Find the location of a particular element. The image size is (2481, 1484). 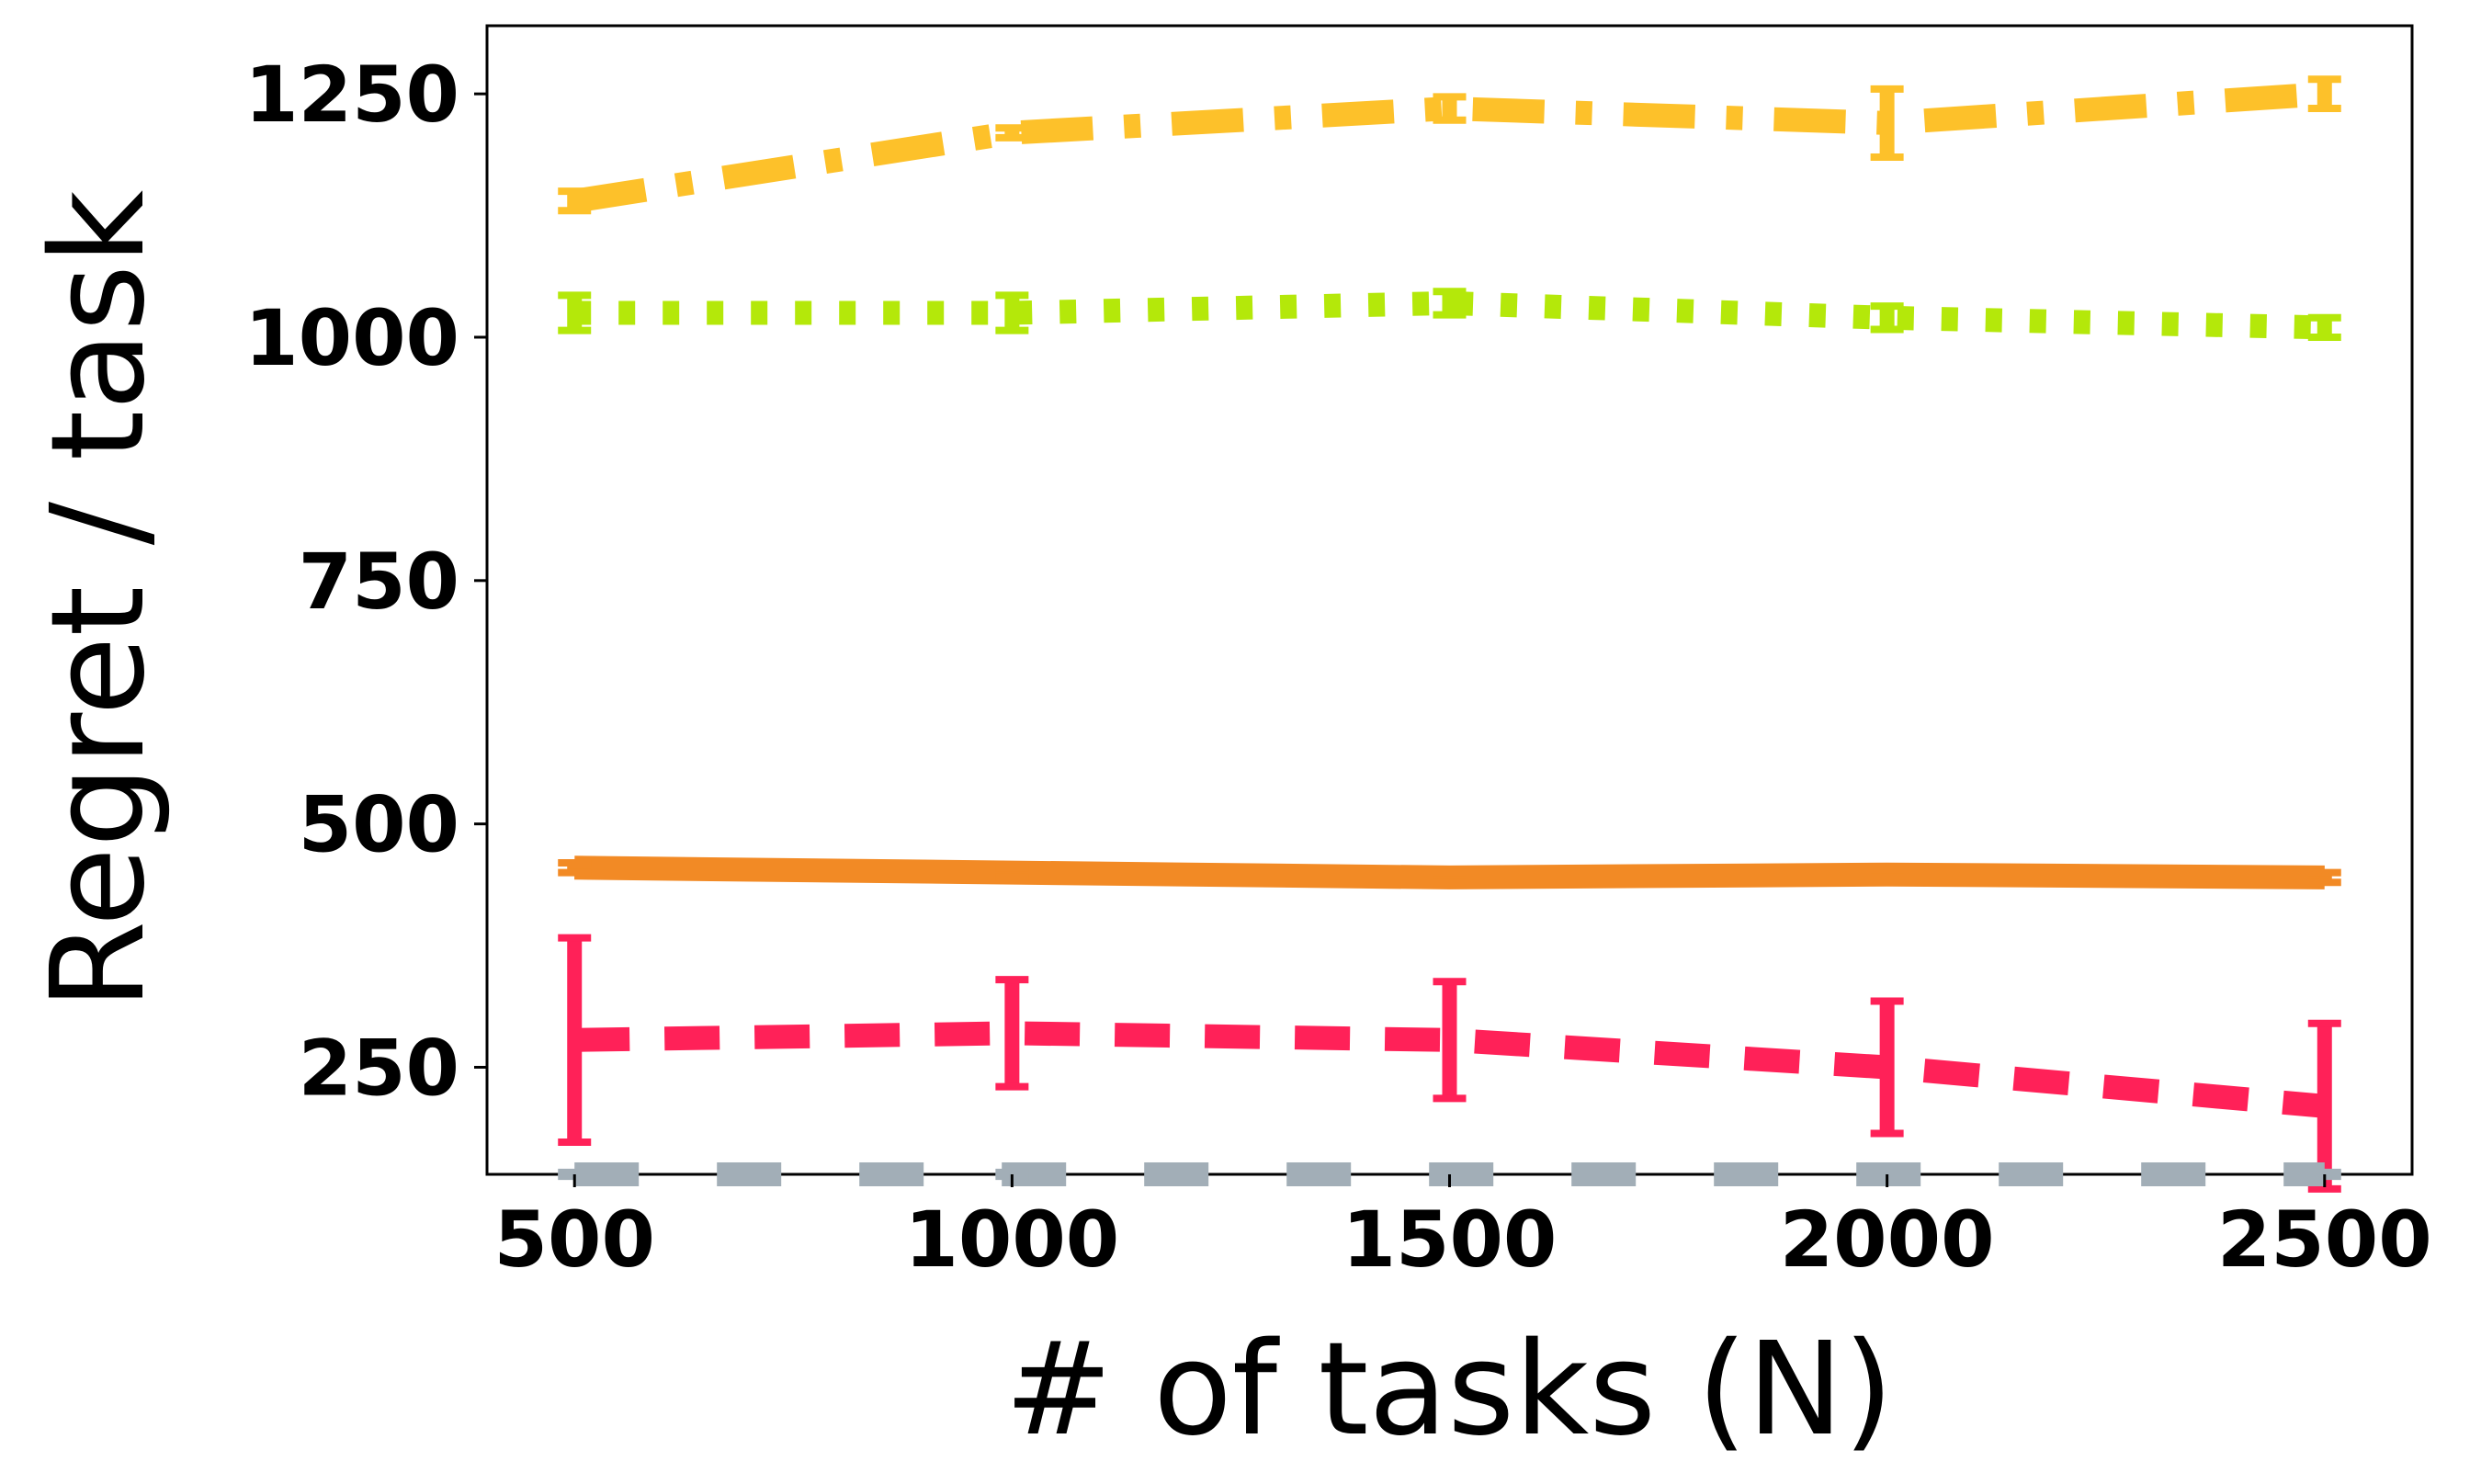

y-tick-label: 1000 is located at coordinates (351, 338).